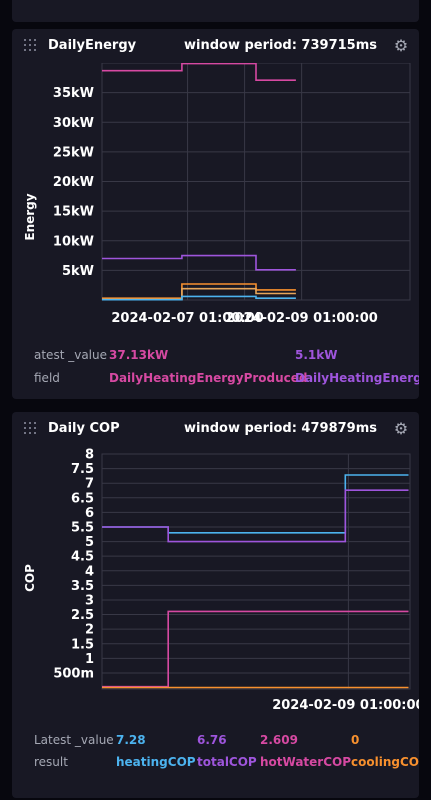 This screenshot has height=800, width=431. Describe the element at coordinates (227, 762) in the screenshot. I see `legend-series-name: totalCOP` at that location.